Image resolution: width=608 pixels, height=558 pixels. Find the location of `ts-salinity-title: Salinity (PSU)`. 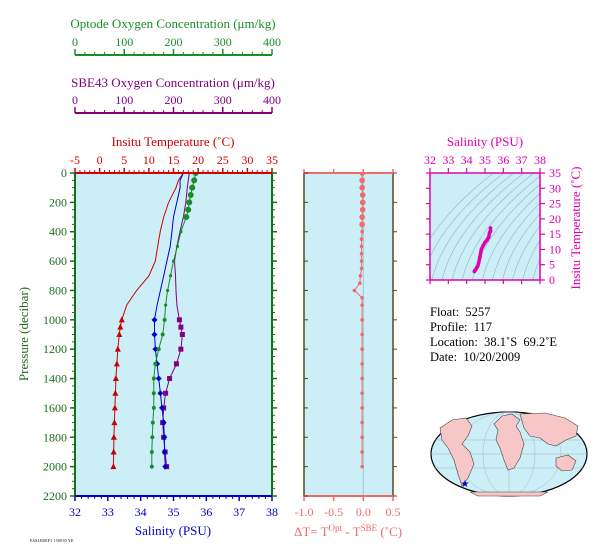

ts-salinity-title: Salinity (PSU) is located at coordinates (485, 141).